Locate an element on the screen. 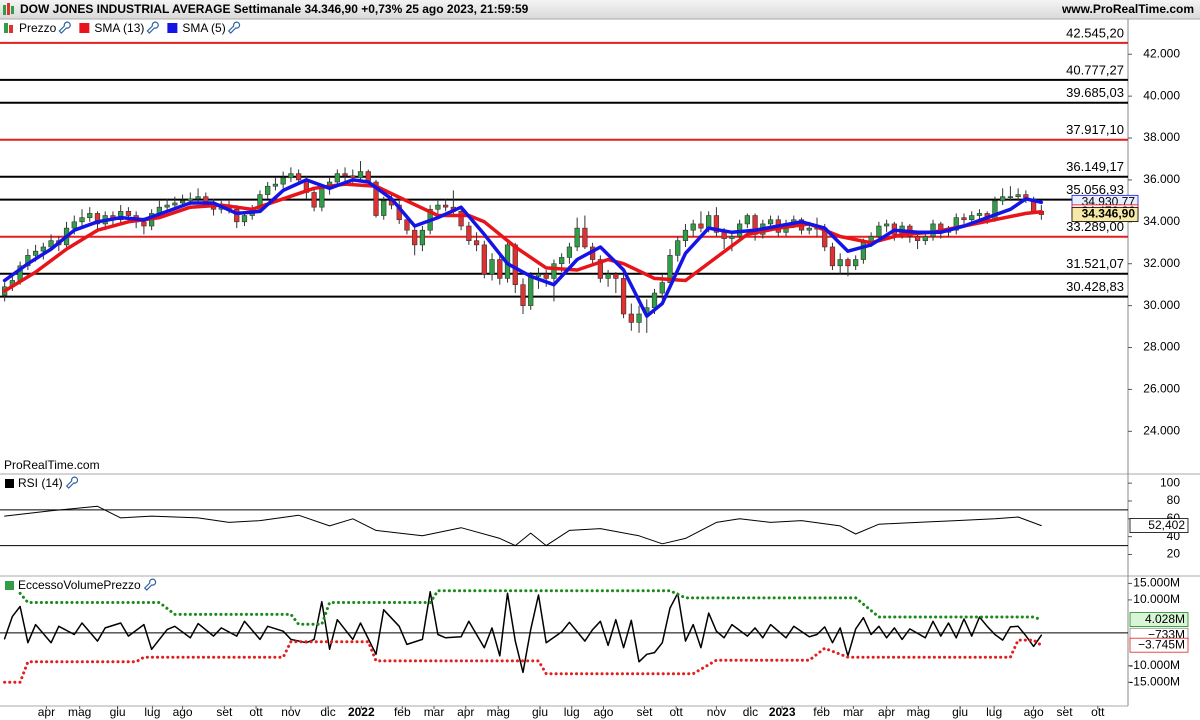  y-tick-label: -10.000M is located at coordinates (1154, 665).